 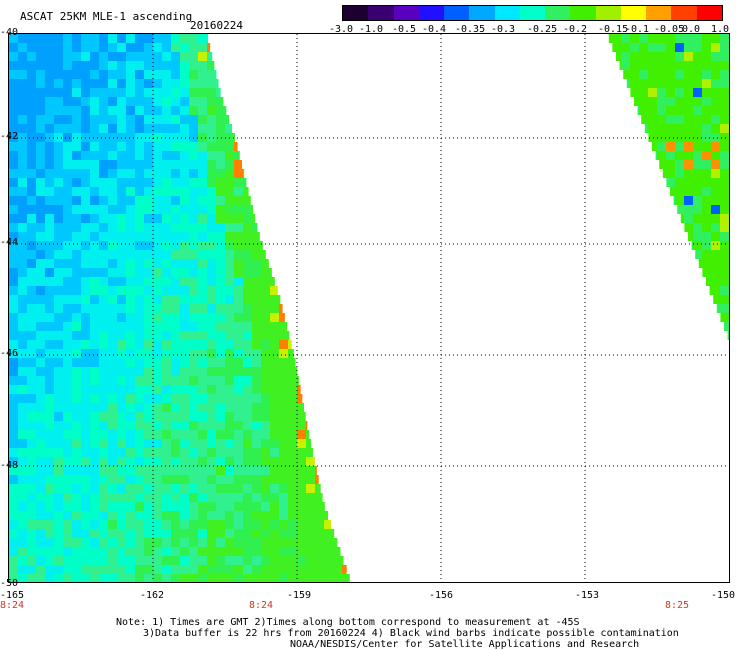 I want to click on lon-label-156: -156, so click(x=441, y=595).